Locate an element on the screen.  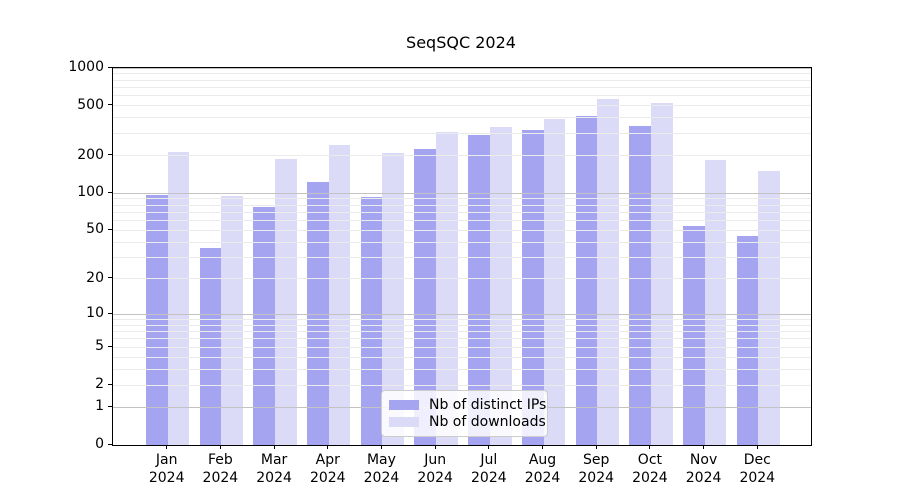
x-tick-label: Apr 2024 is located at coordinates (327, 469).